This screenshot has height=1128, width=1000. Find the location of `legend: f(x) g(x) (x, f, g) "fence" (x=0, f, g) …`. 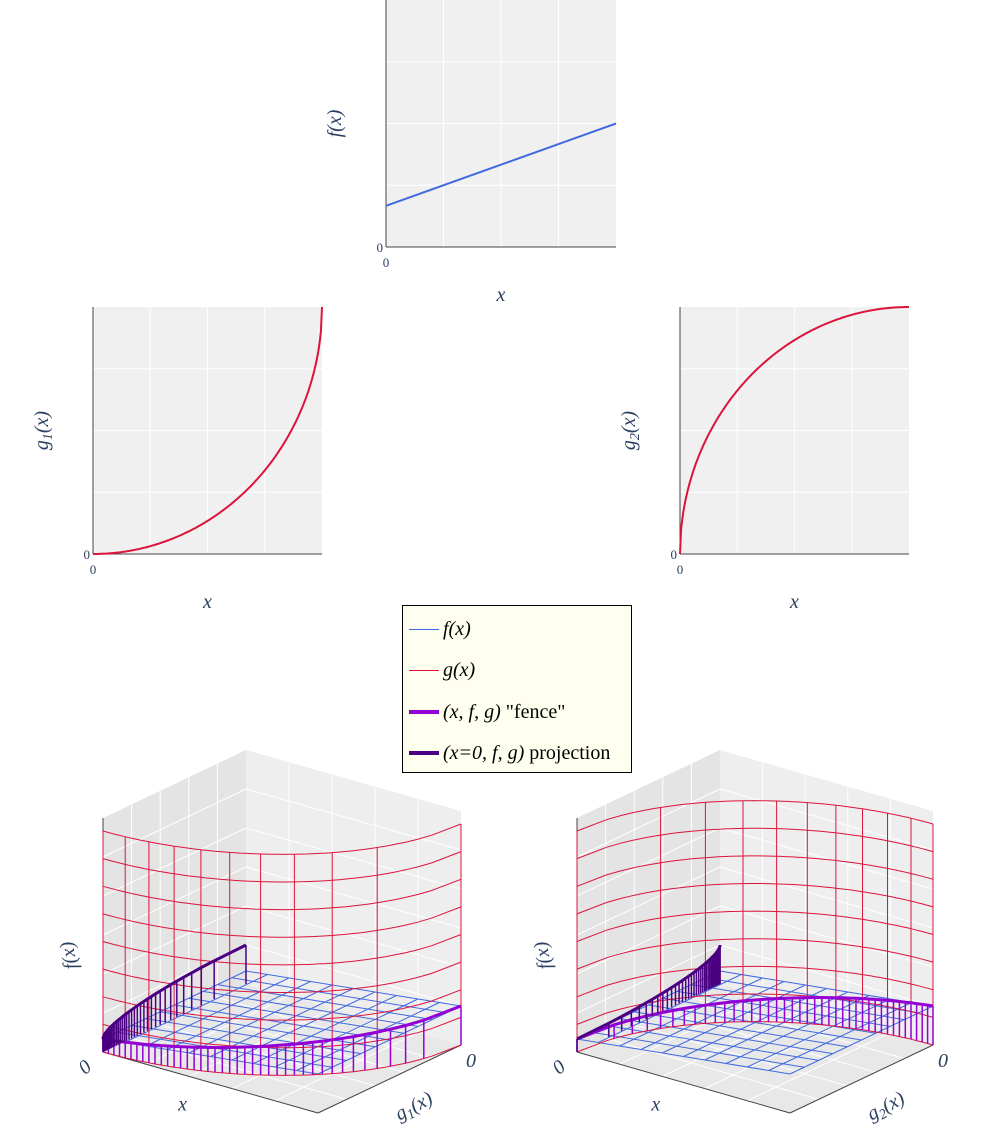

legend: f(x) g(x) (x, f, g) "fence" (x=0, f, g) … is located at coordinates (517, 689).